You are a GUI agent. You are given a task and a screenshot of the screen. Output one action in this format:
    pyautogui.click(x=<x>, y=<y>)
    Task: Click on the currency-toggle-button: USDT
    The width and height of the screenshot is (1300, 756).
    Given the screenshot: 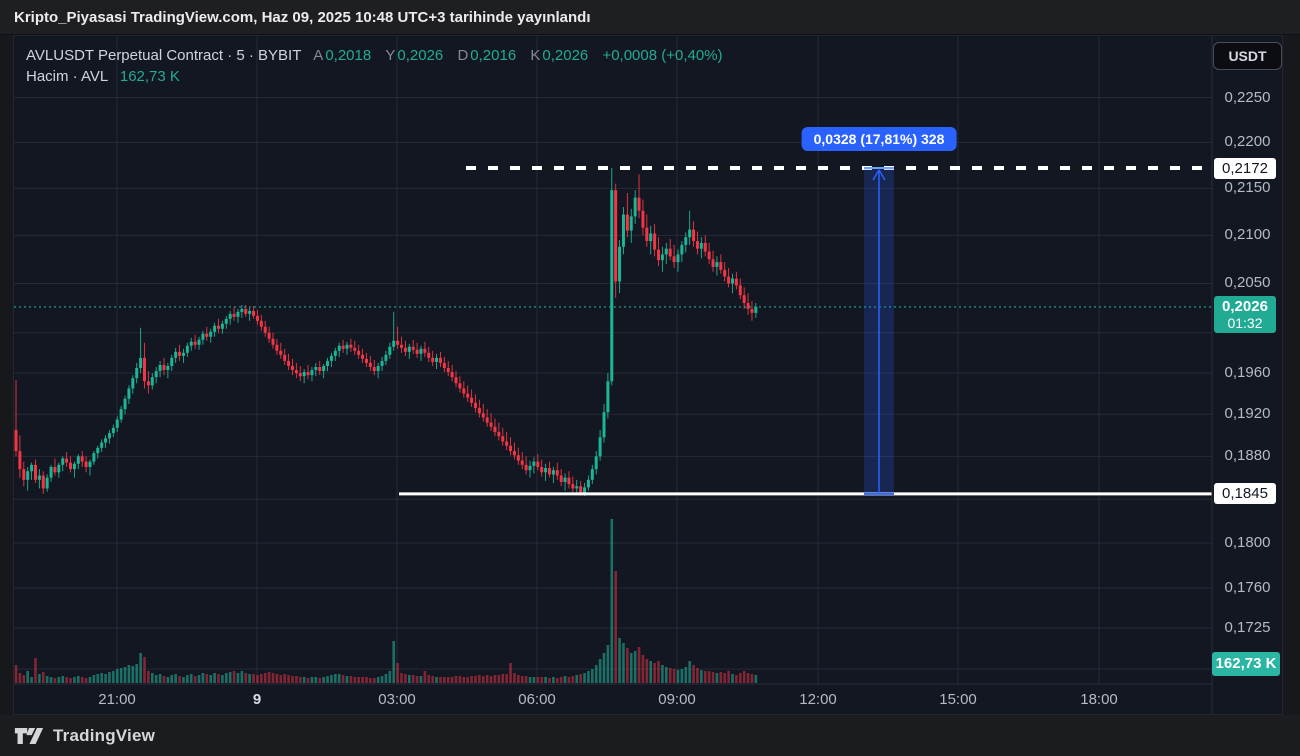 What is the action you would take?
    pyautogui.click(x=1247, y=56)
    